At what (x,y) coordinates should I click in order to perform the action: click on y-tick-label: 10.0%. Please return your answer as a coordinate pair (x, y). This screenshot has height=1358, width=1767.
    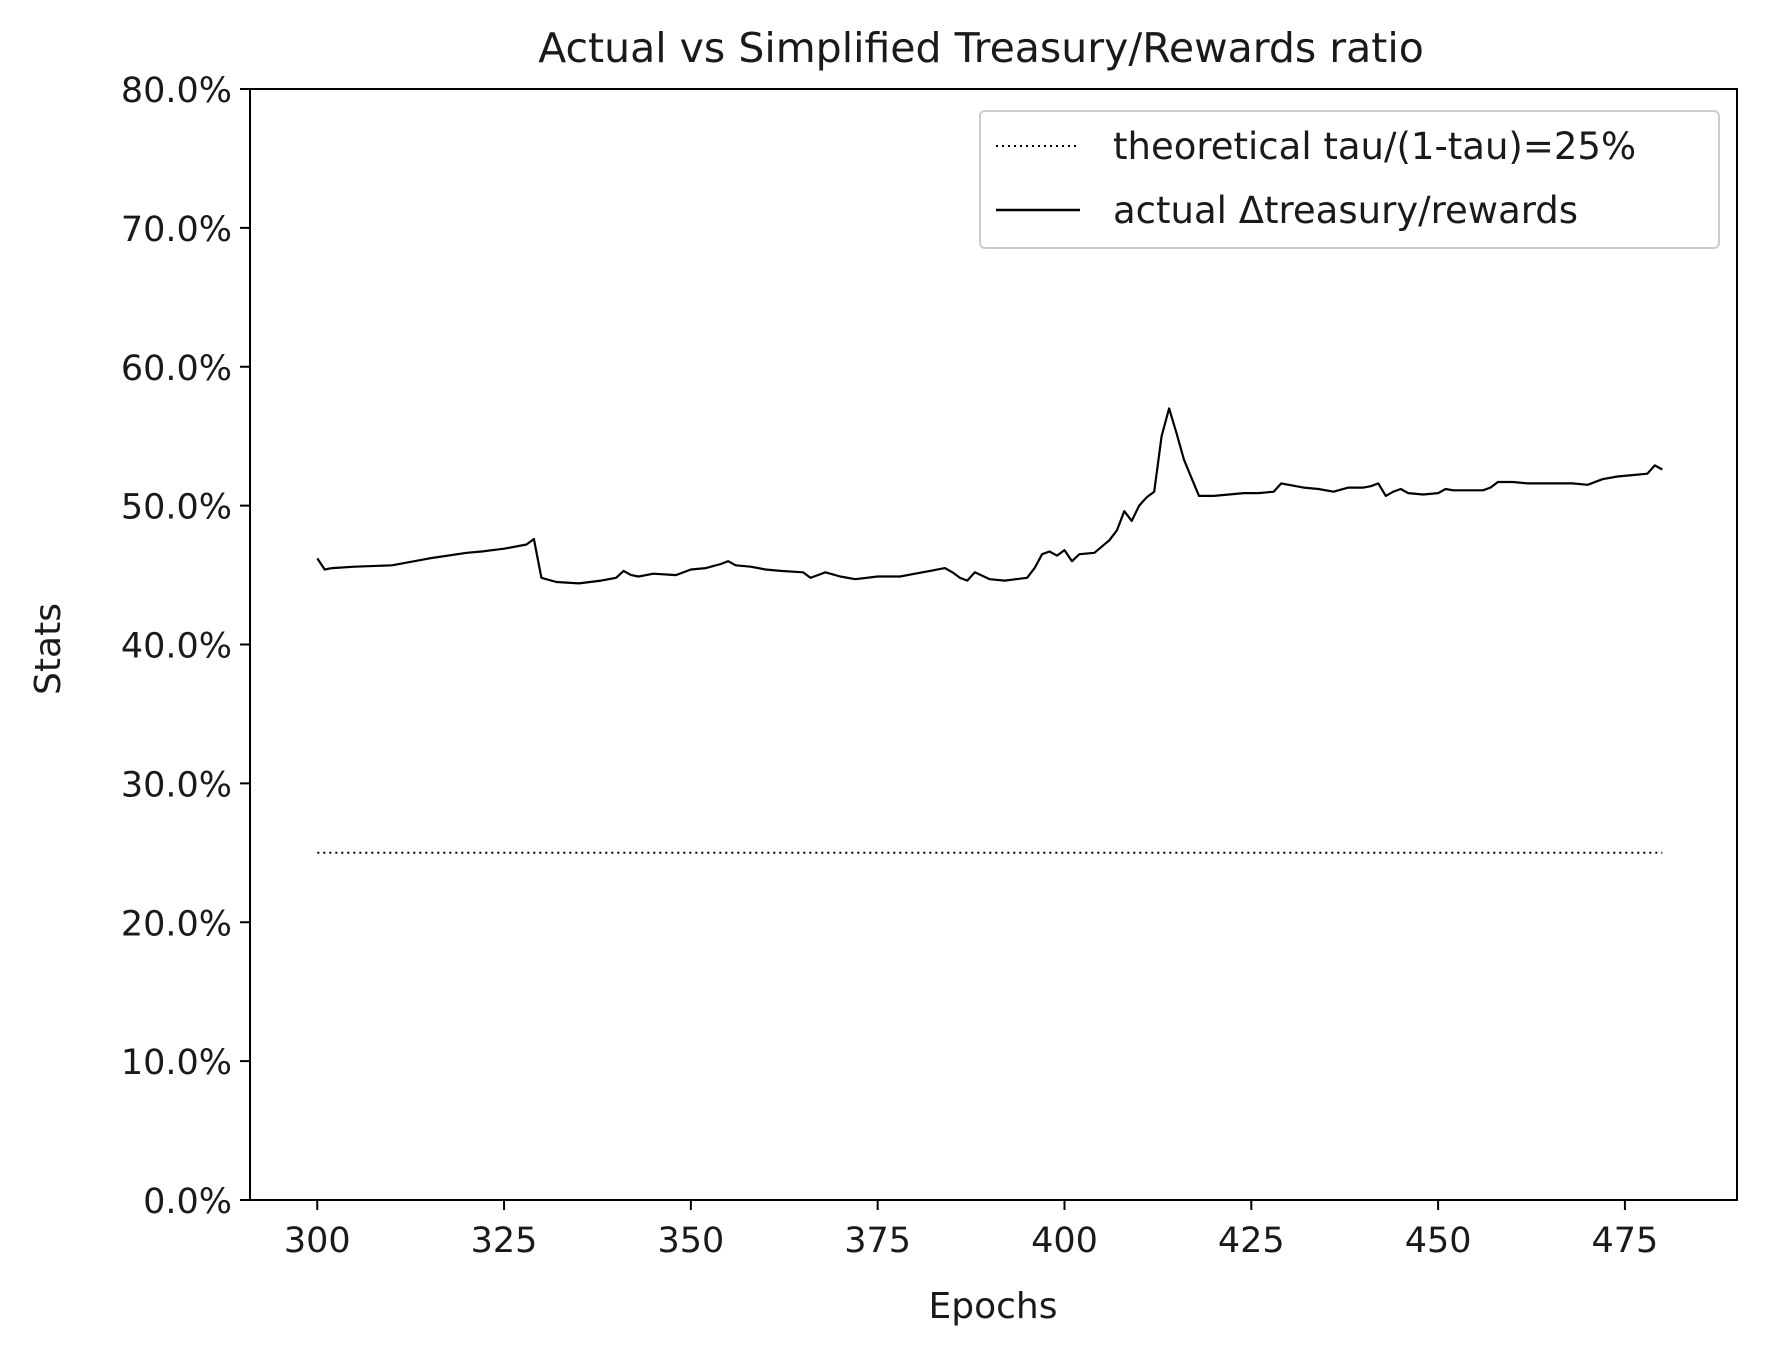
    Looking at the image, I should click on (176, 1063).